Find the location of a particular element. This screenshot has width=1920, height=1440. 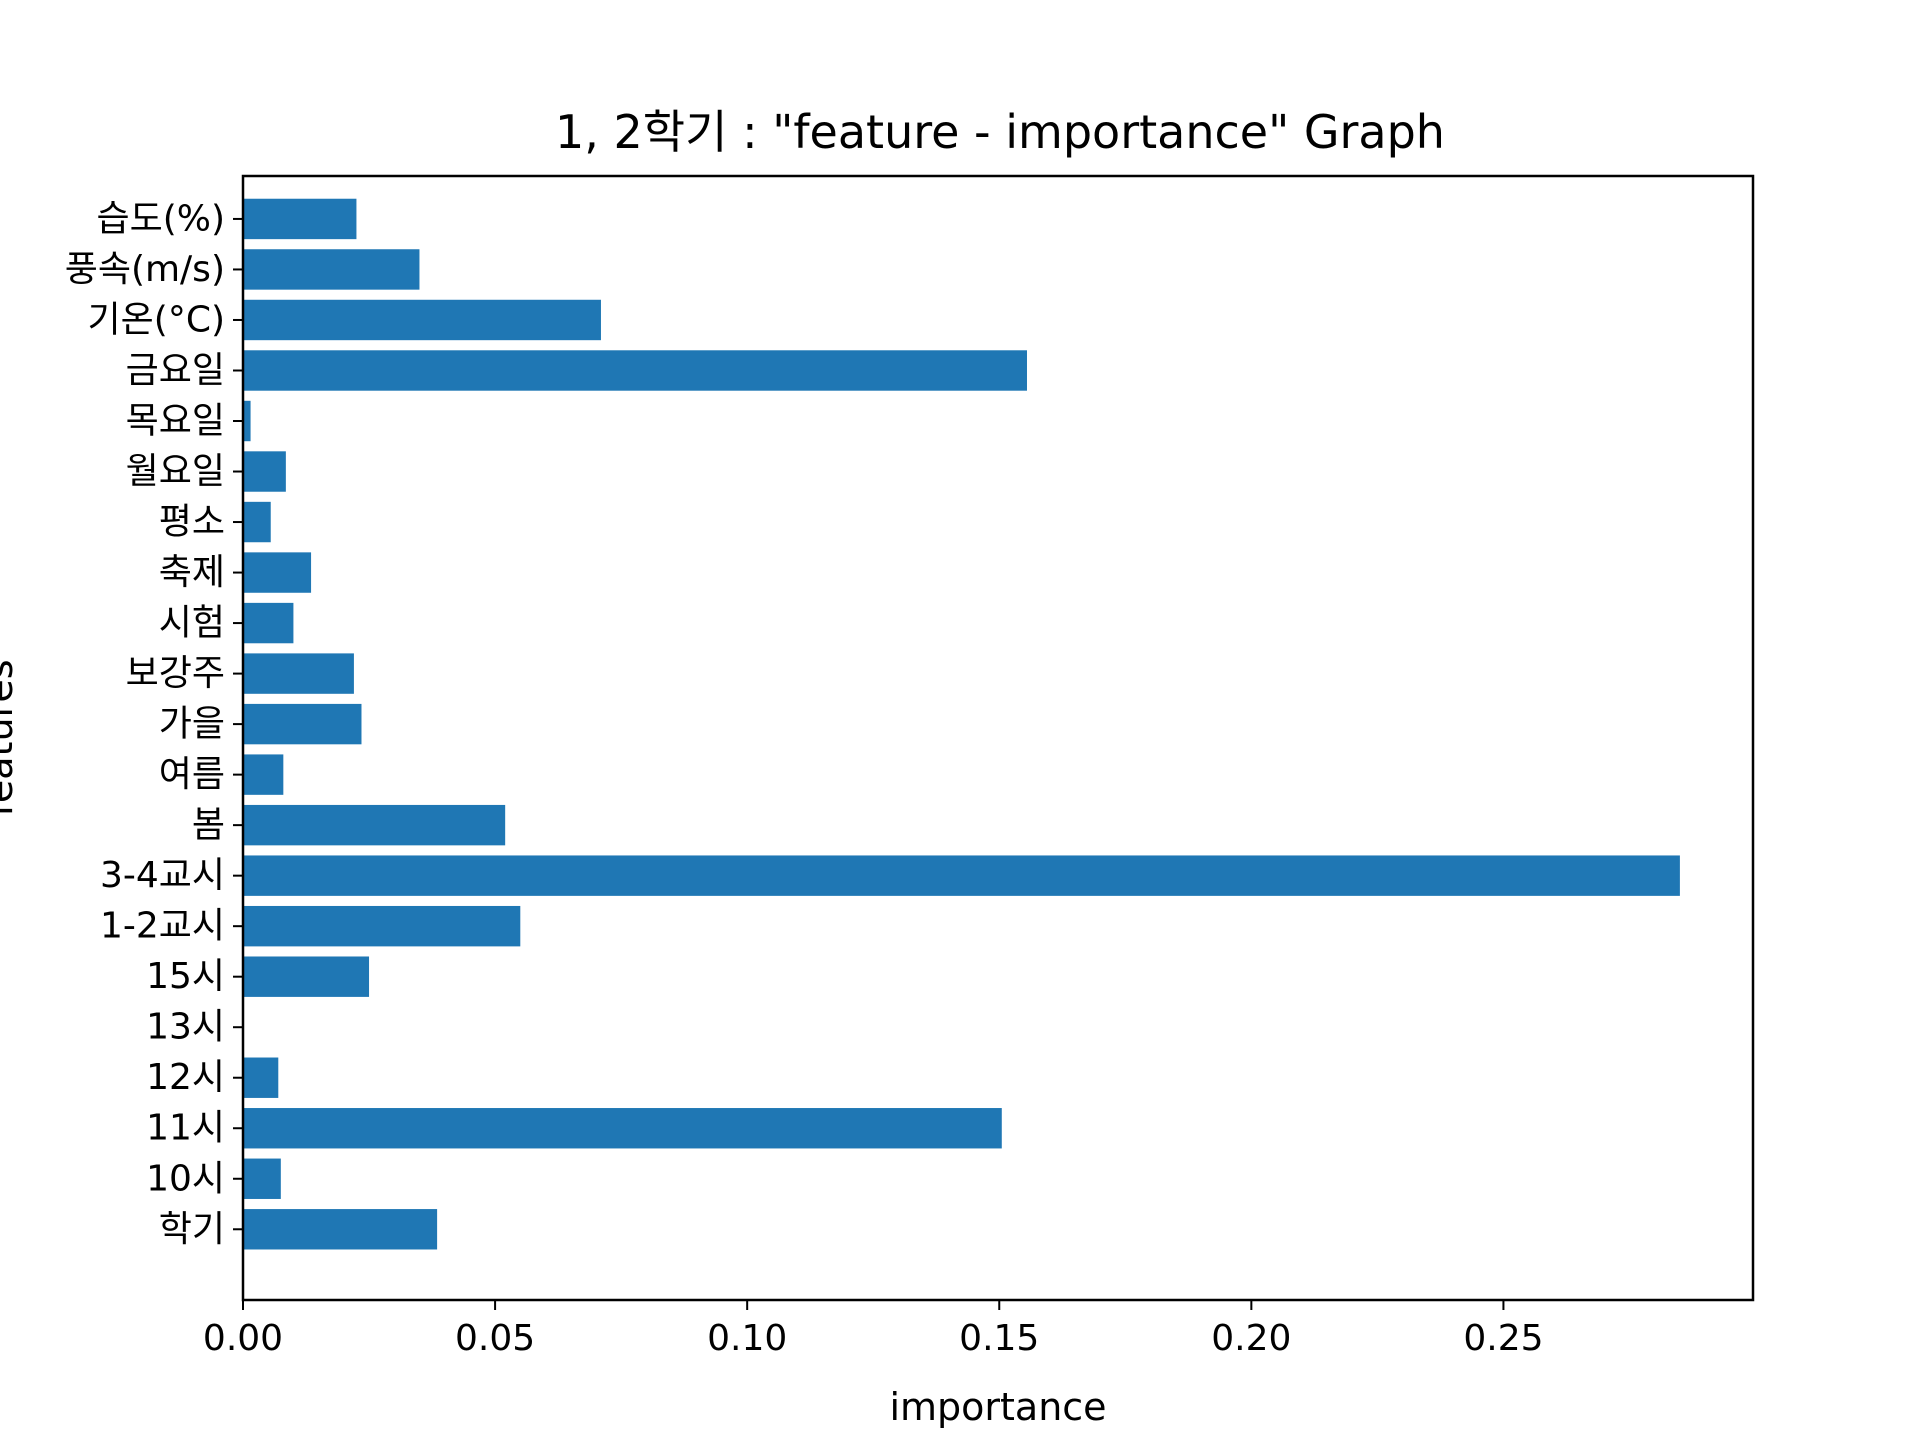

y-tick-label-11: 보강주 is located at coordinates (175, 673).